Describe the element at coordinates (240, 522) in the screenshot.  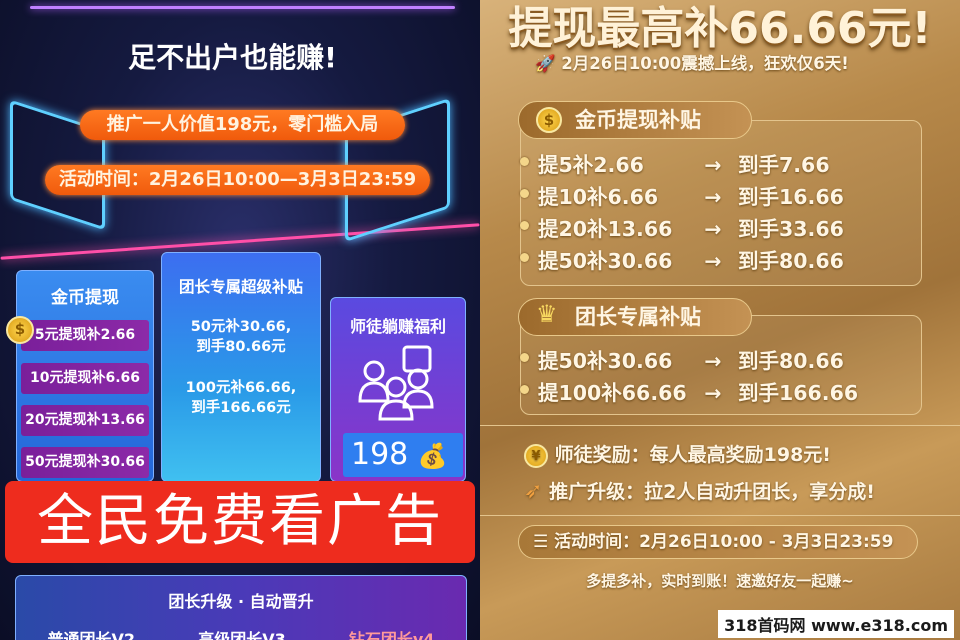
I see `free-ads-banner: 全民免费看广告` at that location.